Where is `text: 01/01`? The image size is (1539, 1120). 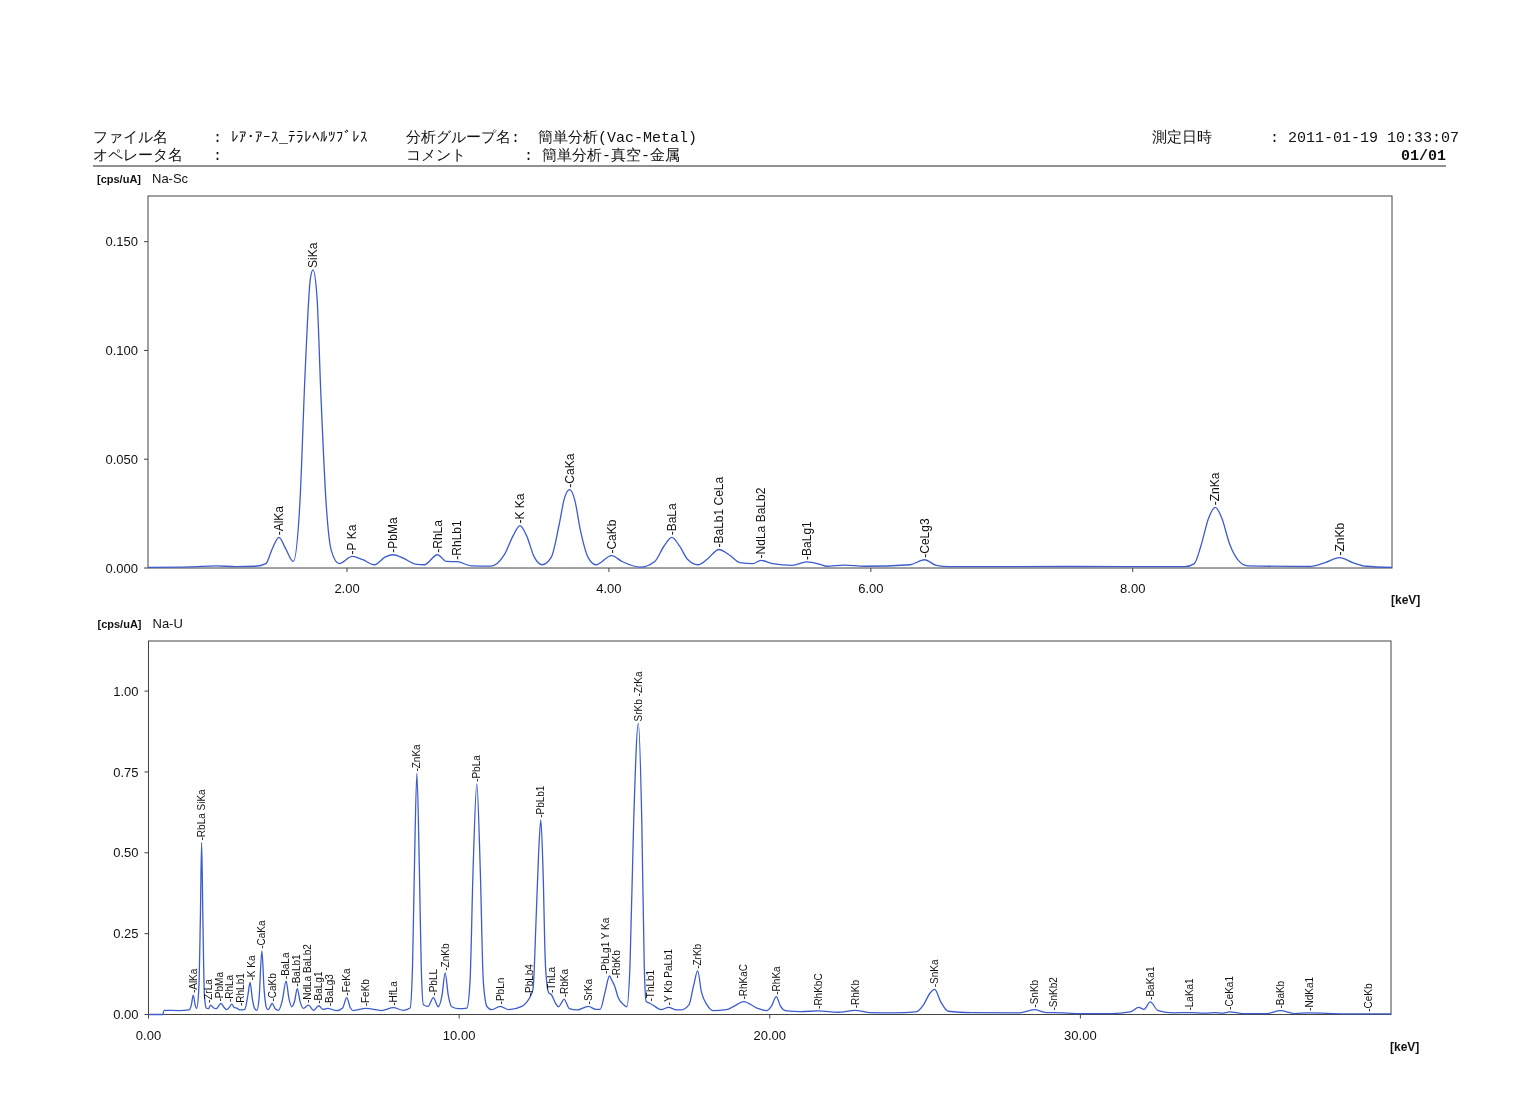
text: 01/01 is located at coordinates (1423, 156).